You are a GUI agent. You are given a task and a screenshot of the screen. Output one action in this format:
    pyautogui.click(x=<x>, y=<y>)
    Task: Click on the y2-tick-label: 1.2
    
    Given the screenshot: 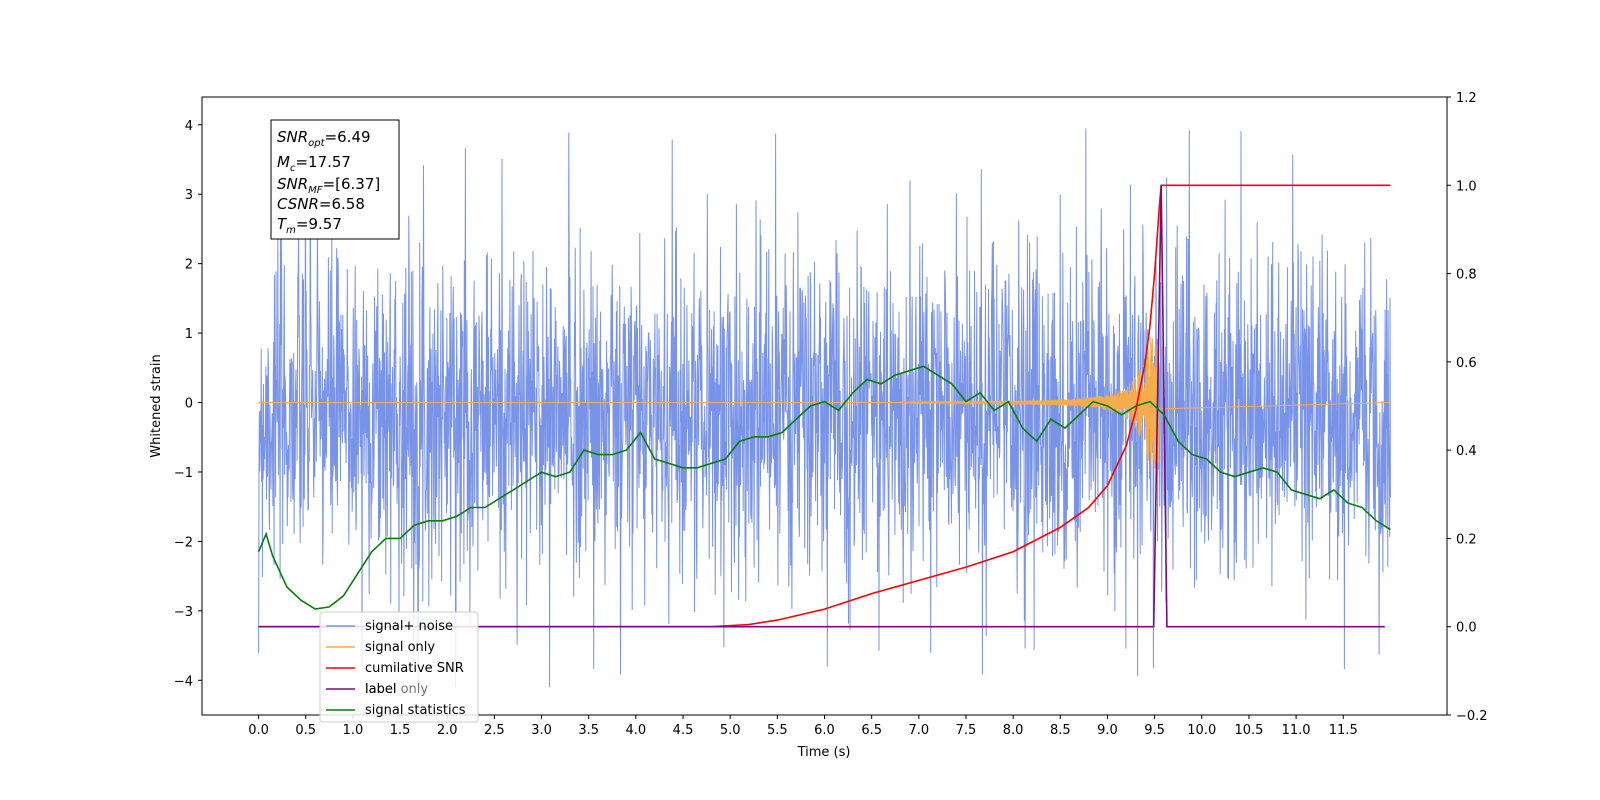 What is the action you would take?
    pyautogui.click(x=1466, y=98)
    